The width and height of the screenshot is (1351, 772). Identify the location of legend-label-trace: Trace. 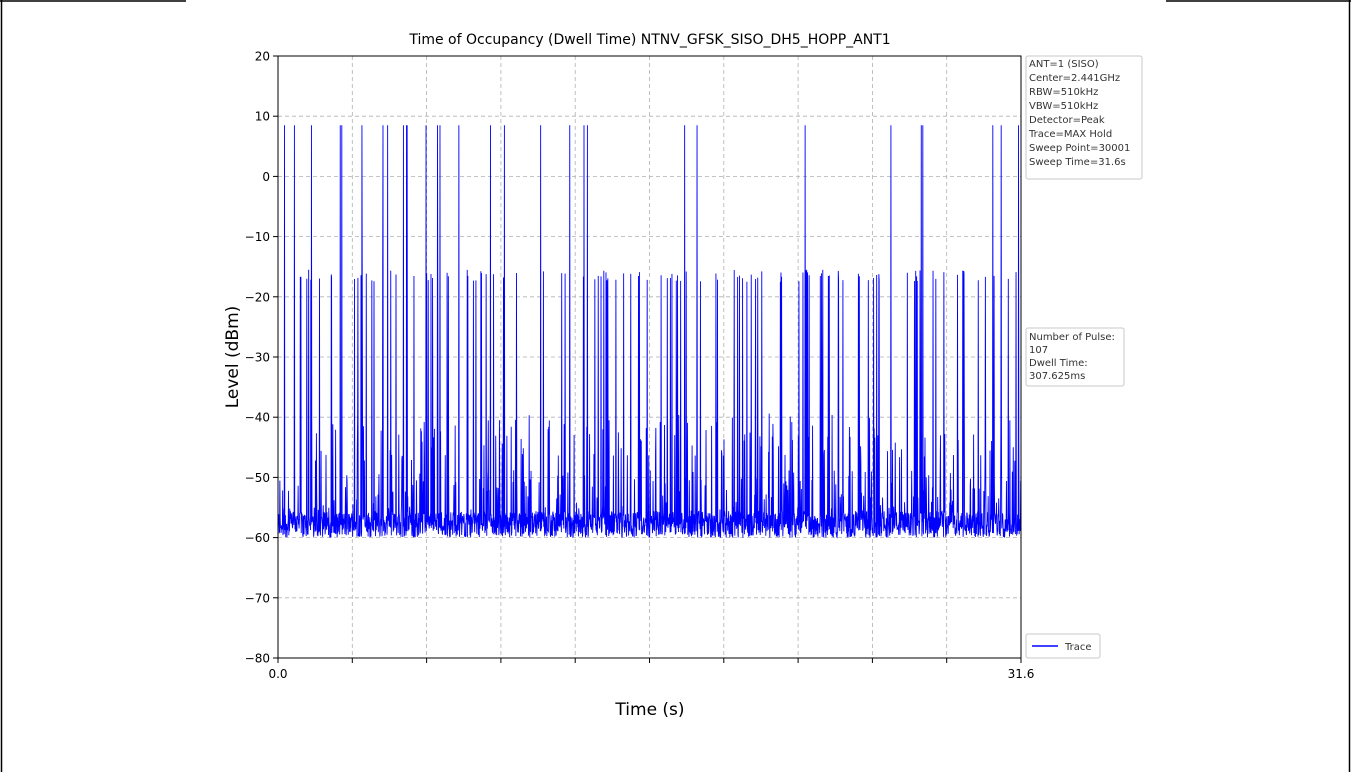
(1078, 647).